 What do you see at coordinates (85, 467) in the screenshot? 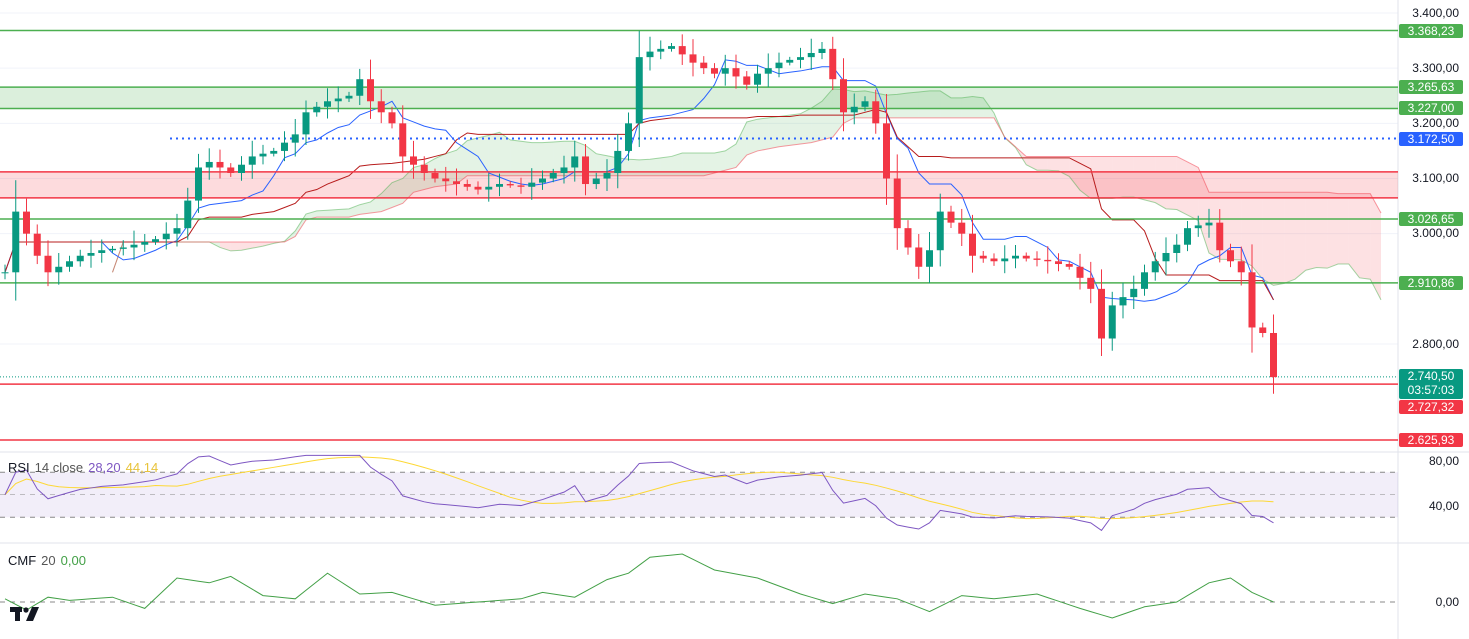
I see `rsi-legend: RSI 14 close 28,20 44,14` at bounding box center [85, 467].